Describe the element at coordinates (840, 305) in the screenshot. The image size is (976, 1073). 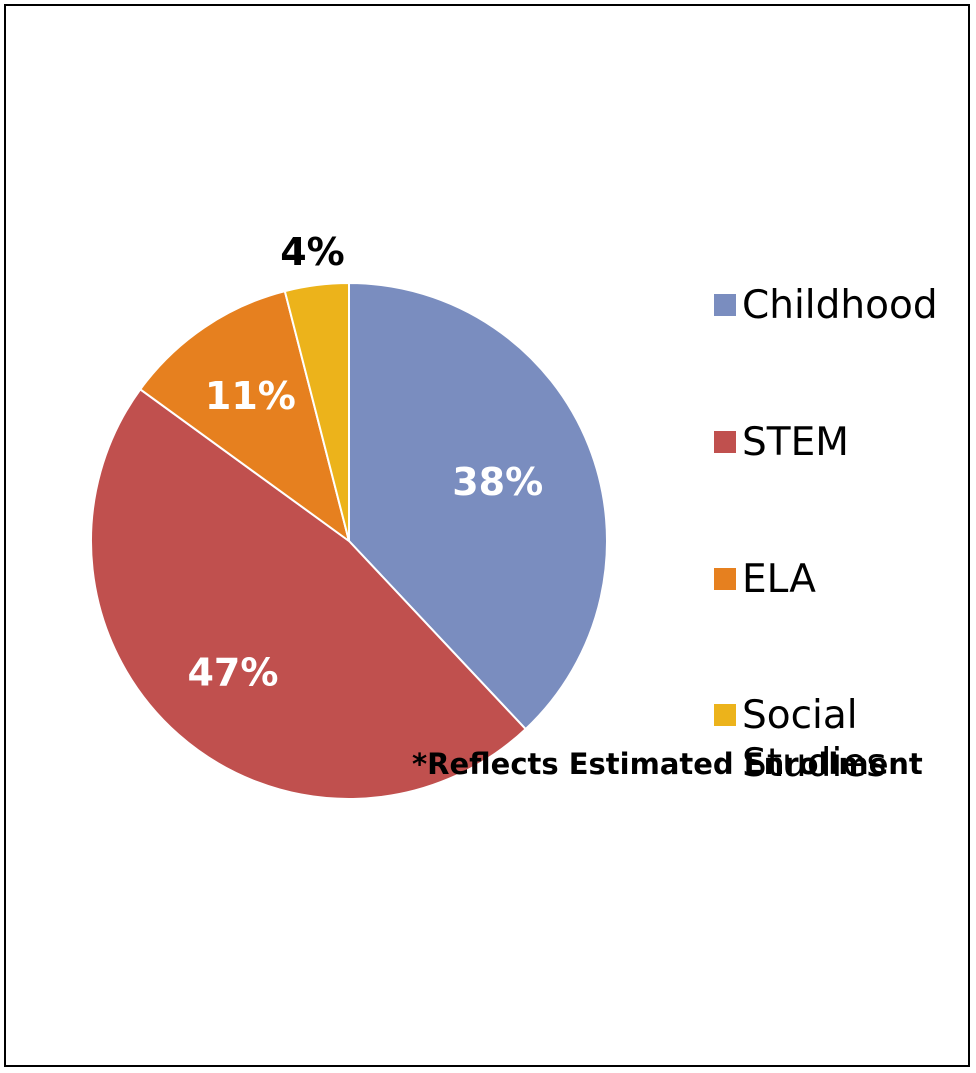
I see `legend-label-childhood: Childhood` at that location.